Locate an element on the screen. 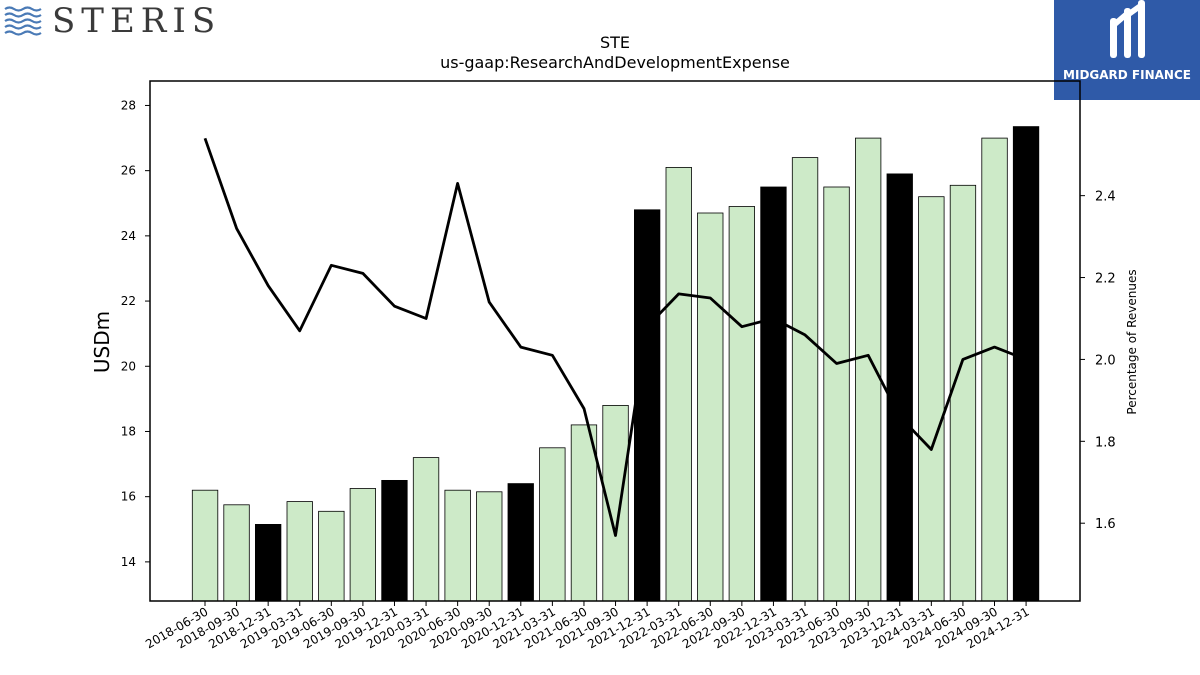 The height and width of the screenshot is (675, 1200). midgard-finance-logo: MIDGARD FINANCE is located at coordinates (1127, 50).